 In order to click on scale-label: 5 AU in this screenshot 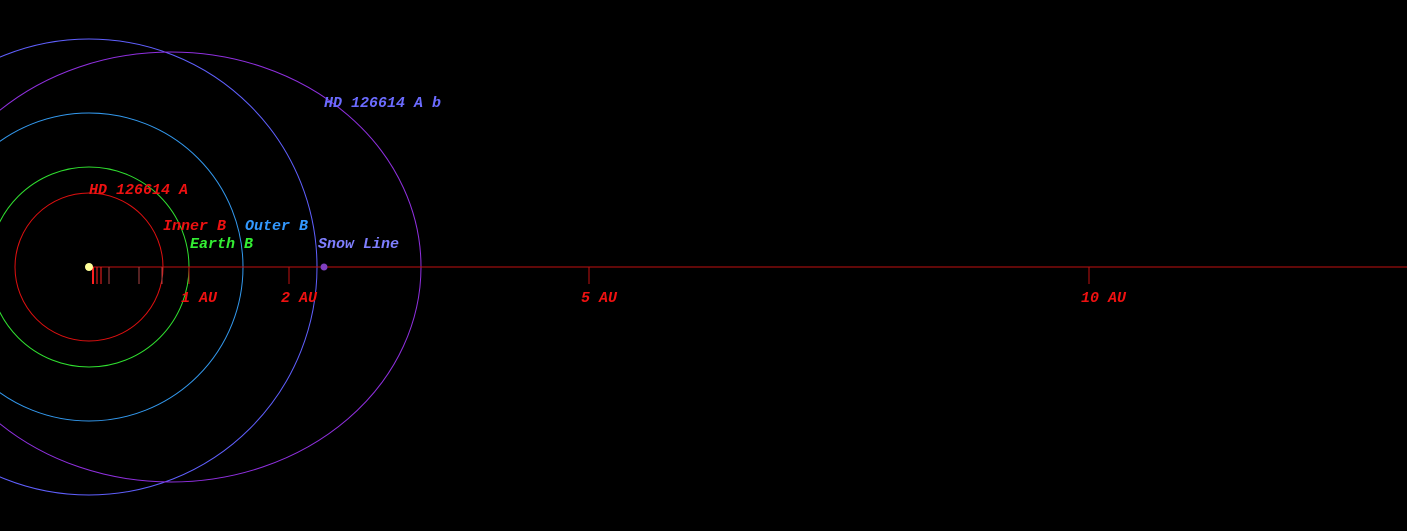, I will do `click(599, 298)`.